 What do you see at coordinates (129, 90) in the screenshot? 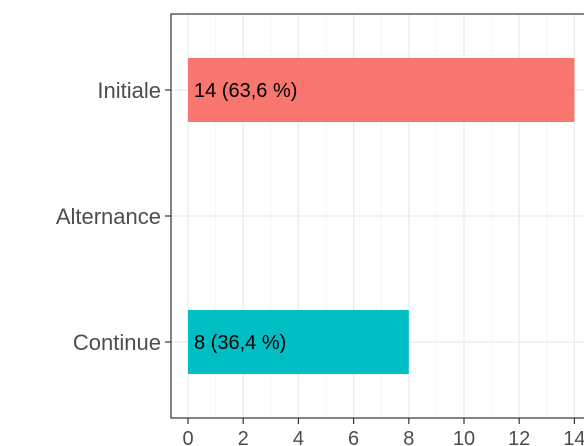
I see `y-tick-label: Initiale` at bounding box center [129, 90].